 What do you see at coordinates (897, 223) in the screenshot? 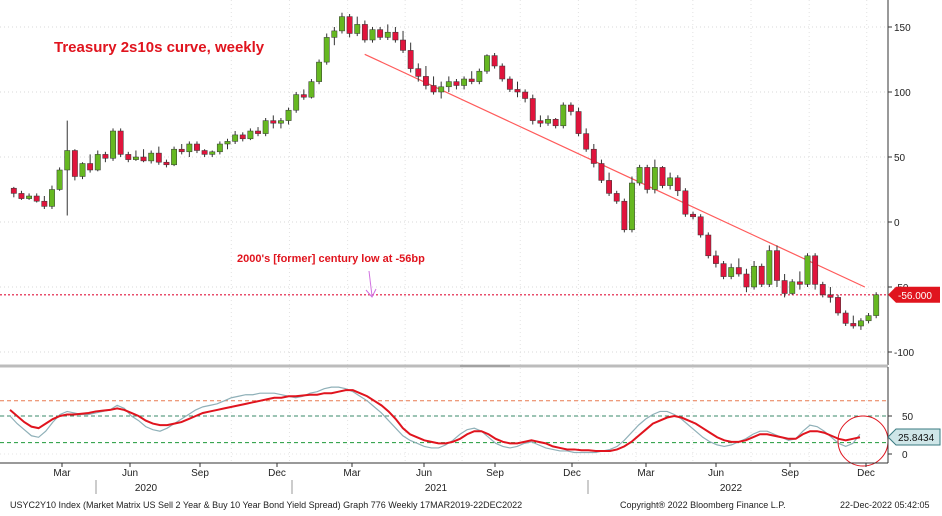
I see `y-tick-label: 0` at bounding box center [897, 223].